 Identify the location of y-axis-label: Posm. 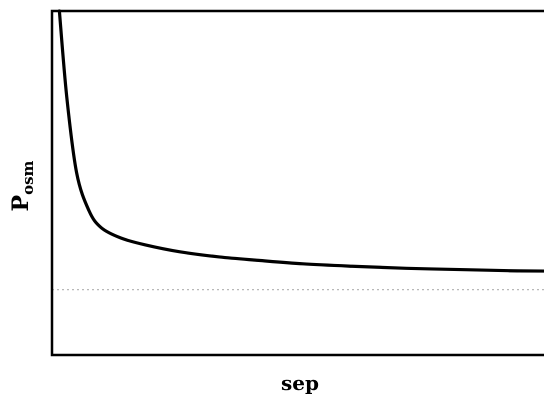
(22, 185).